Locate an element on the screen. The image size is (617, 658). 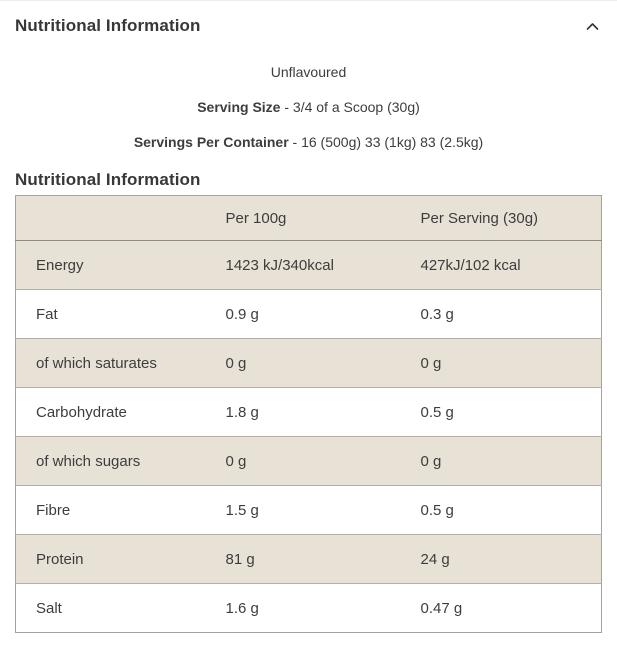
flavour-name: Unflavoured is located at coordinates (308, 72).